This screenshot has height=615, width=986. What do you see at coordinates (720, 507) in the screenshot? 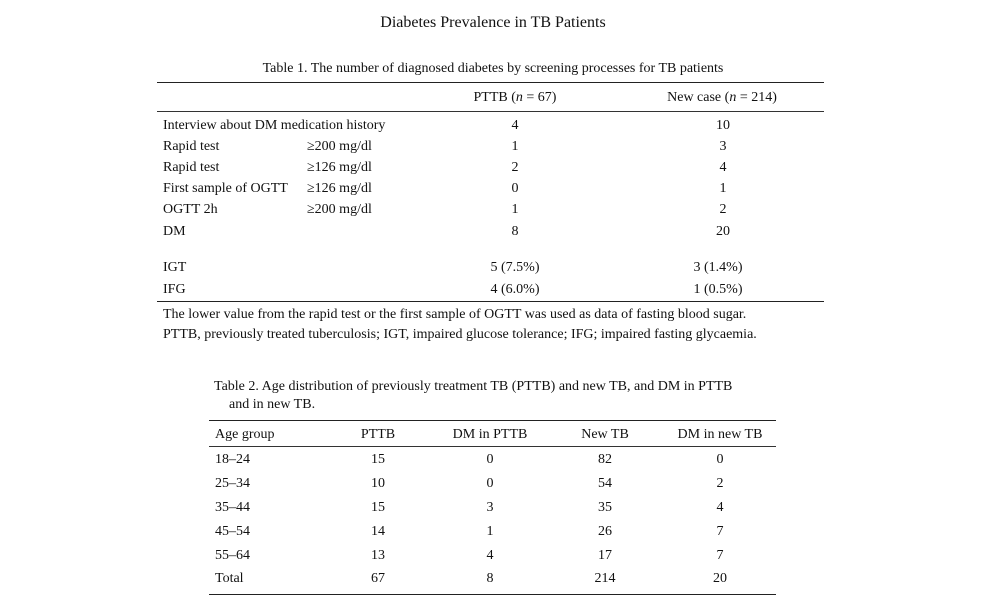
I see `table2-row-dm-new-tb: 4` at bounding box center [720, 507].